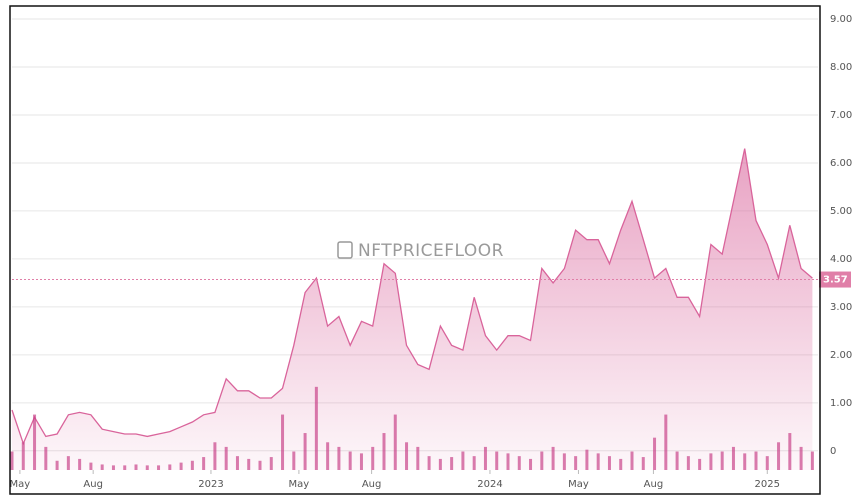 Image resolution: width=860 pixels, height=502 pixels. I want to click on current-price-label: 3.57, so click(835, 280).